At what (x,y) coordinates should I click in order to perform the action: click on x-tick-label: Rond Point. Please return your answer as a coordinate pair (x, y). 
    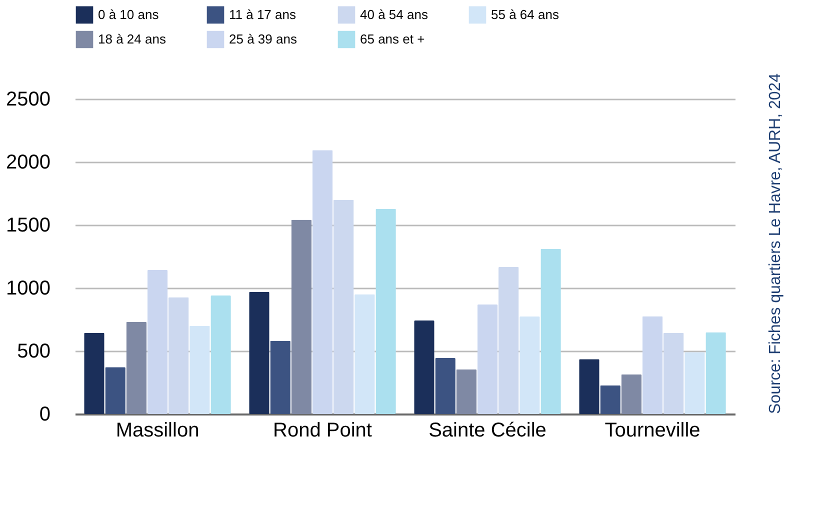
    Looking at the image, I should click on (322, 431).